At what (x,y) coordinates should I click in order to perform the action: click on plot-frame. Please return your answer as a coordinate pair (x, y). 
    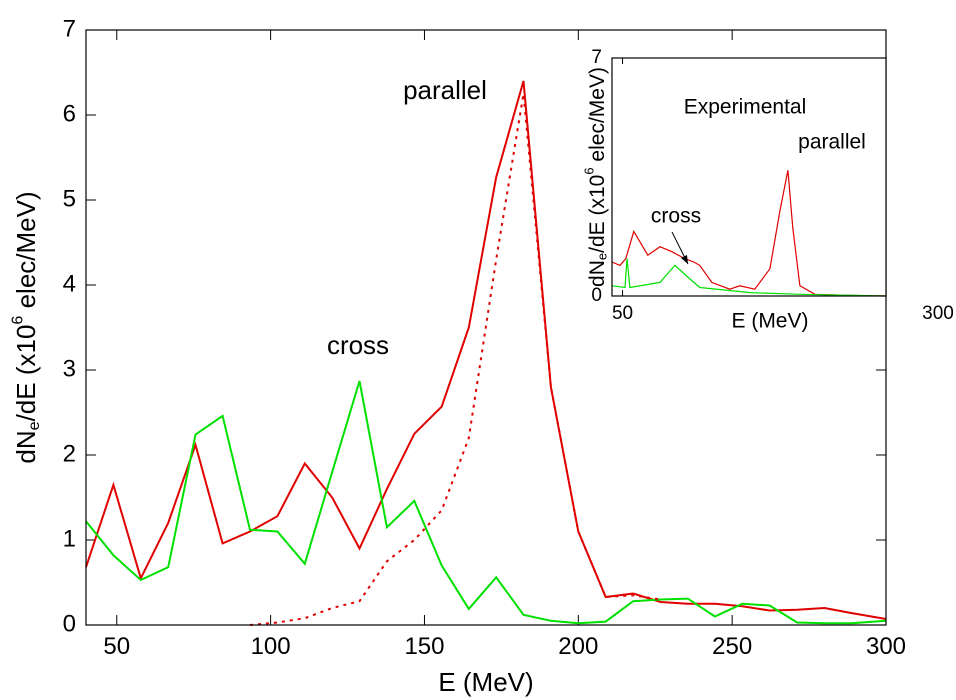
    Looking at the image, I should click on (749, 177).